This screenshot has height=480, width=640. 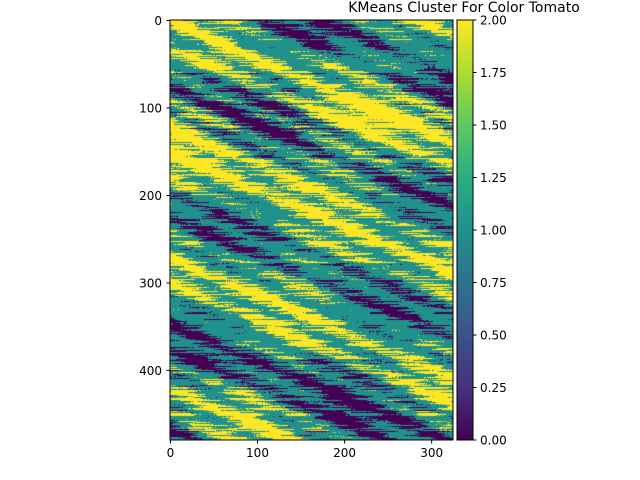 I want to click on y-tick-label: 300, so click(x=150, y=283).